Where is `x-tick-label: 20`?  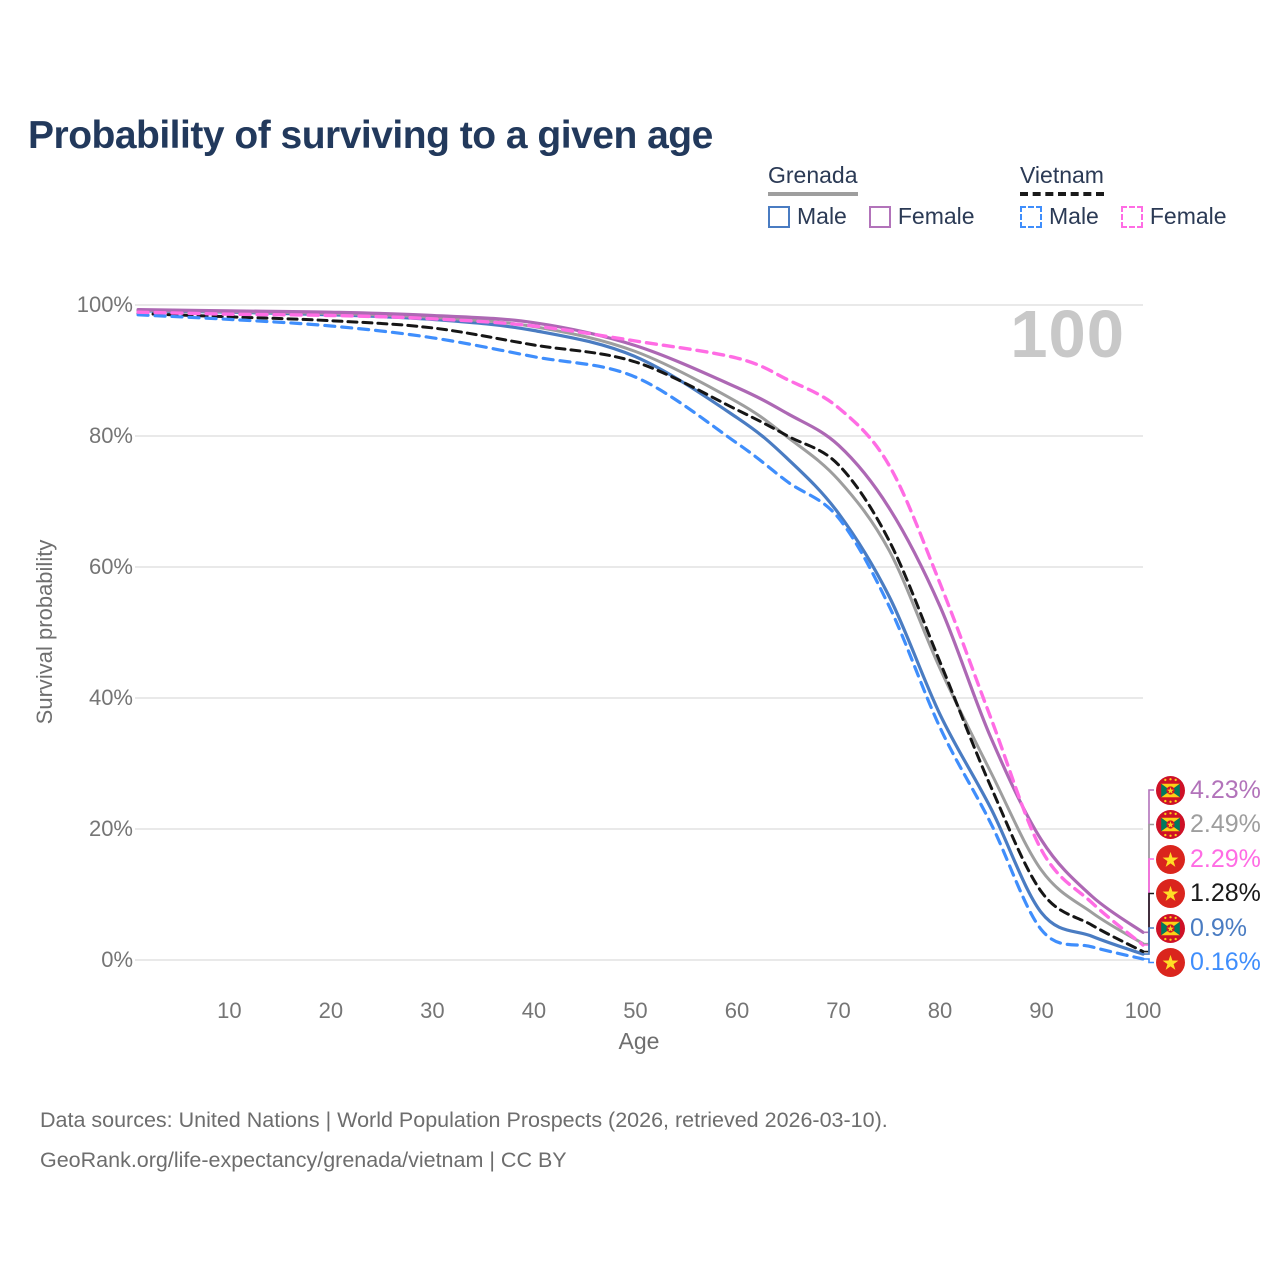
x-tick-label: 20 is located at coordinates (331, 1010).